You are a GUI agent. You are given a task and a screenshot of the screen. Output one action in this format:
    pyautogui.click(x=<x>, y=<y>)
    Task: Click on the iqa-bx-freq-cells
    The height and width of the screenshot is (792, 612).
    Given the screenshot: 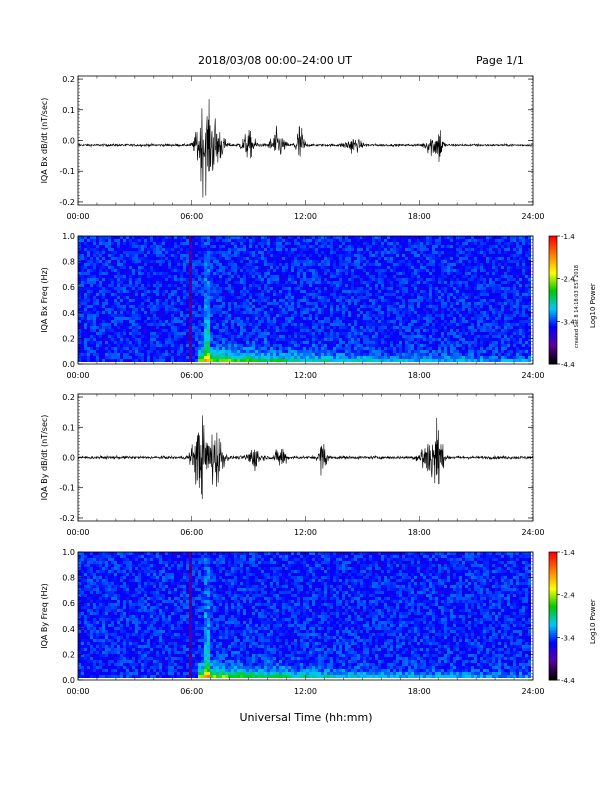 What is the action you would take?
    pyautogui.click(x=304, y=299)
    